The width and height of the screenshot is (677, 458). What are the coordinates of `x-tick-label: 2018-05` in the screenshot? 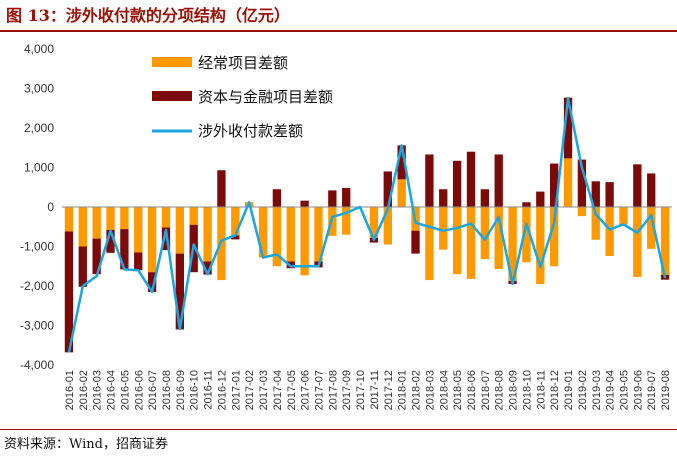 It's located at (458, 390).